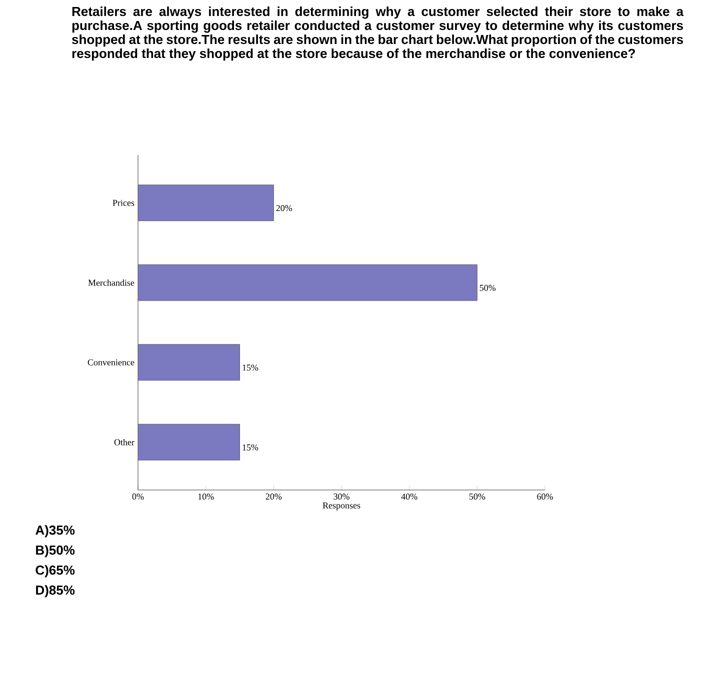  Describe the element at coordinates (55, 531) in the screenshot. I see `text: A)35%` at that location.